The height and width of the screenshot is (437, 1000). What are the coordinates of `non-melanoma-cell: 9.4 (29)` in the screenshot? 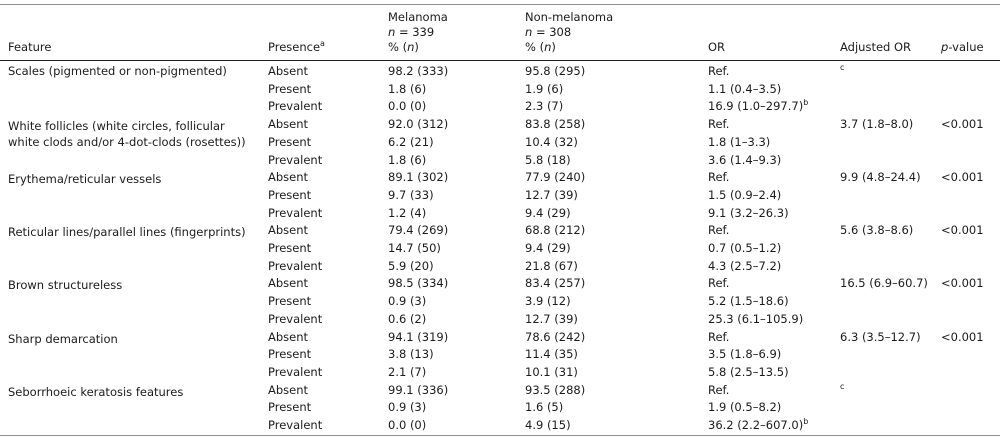 It's located at (548, 248).